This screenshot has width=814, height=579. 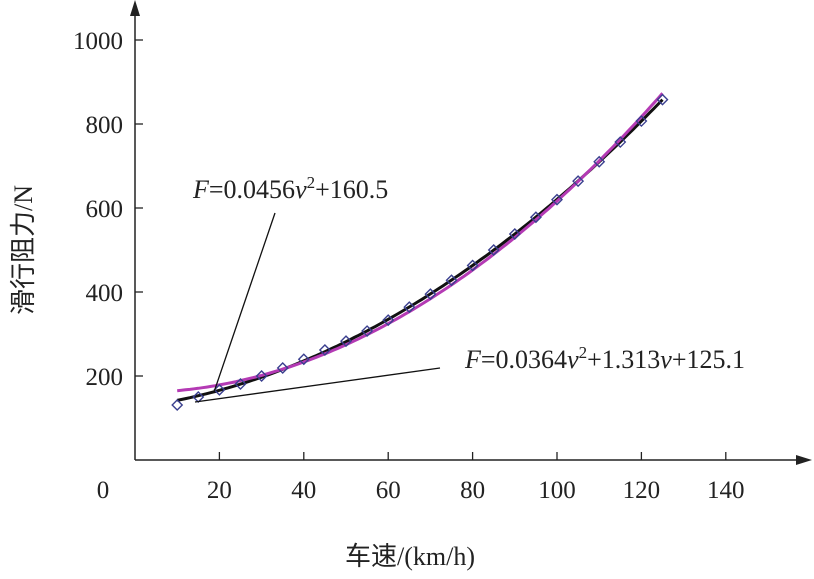 I want to click on x-axis-arrow, so click(x=804, y=460).